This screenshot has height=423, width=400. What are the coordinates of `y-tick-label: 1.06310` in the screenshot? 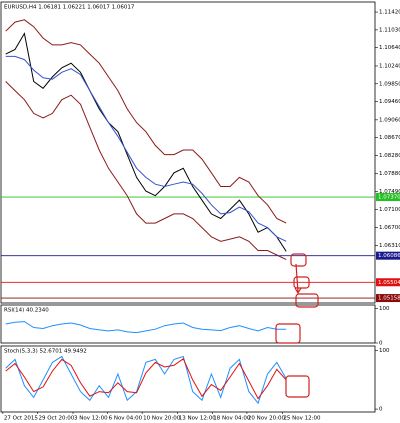 It's located at (389, 246).